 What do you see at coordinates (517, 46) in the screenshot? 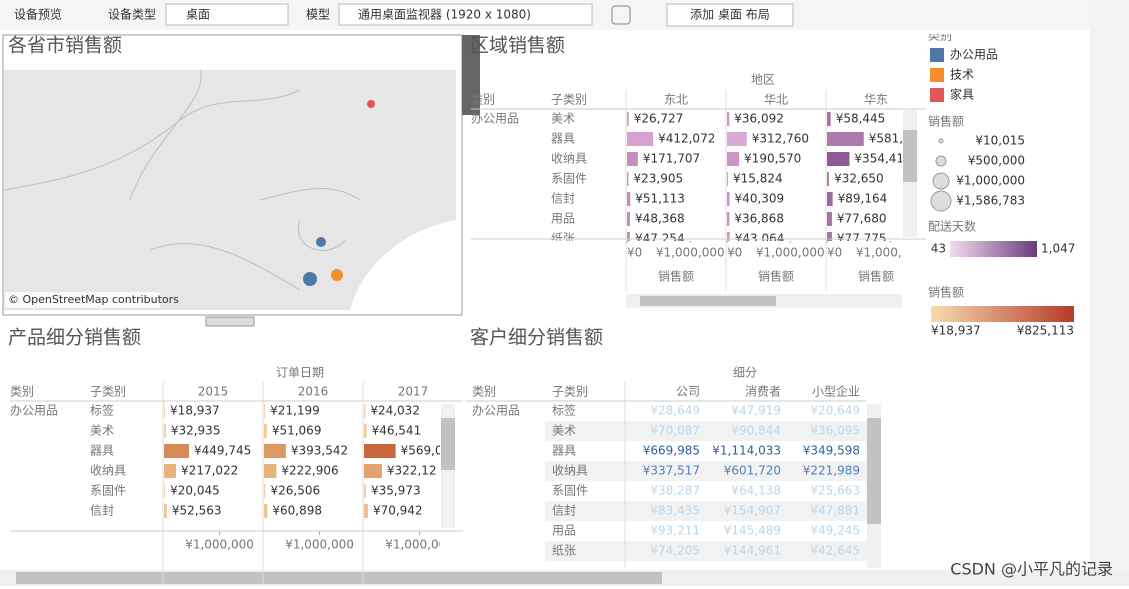
I see `region-title: 区域销售额` at bounding box center [517, 46].